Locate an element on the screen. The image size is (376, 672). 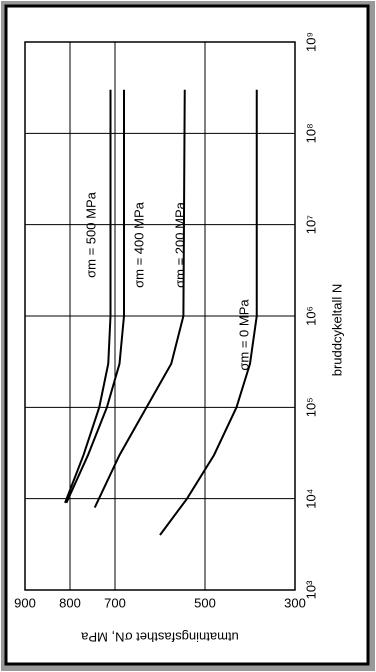
n-tick-label: 10⁸ is located at coordinates (310, 133).